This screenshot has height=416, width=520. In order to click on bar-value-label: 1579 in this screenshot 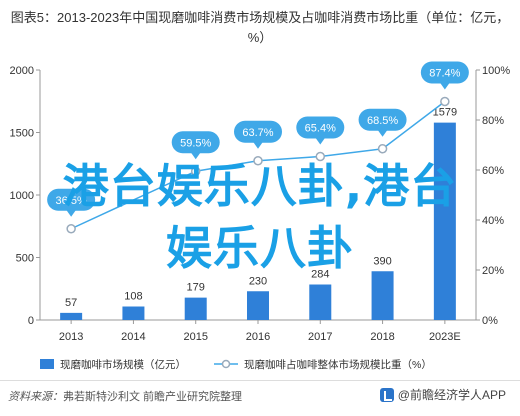, I will do `click(445, 113)`.